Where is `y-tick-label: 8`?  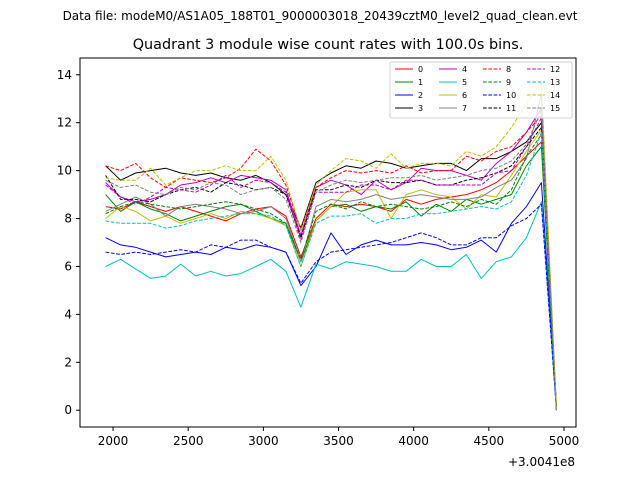
y-tick-label: 8 is located at coordinates (68, 219).